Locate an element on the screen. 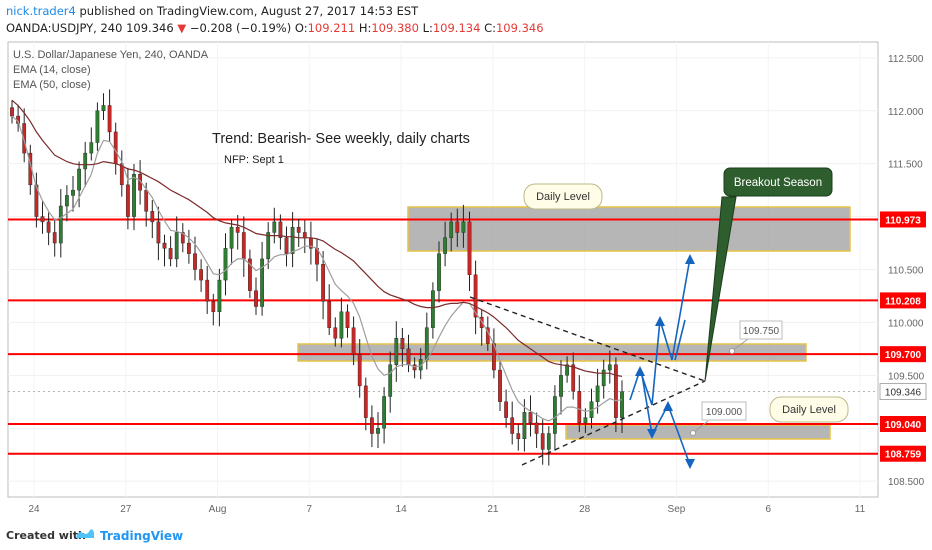 The height and width of the screenshot is (550, 932). legend-ema14: EMA (14, close) is located at coordinates (52, 70).